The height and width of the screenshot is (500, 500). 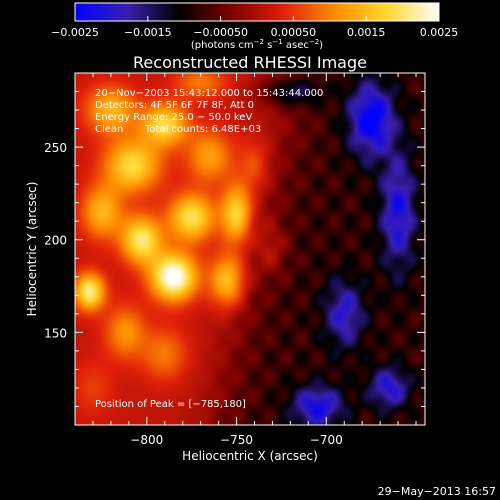 I want to click on annotation-detectors: Detectors: 4F 5F 6F 7F 8F, Att 0, so click(x=174, y=105).